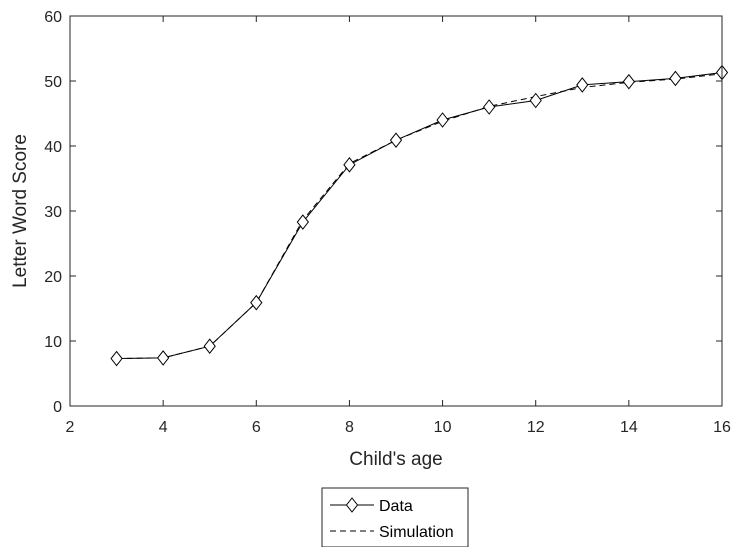  Describe the element at coordinates (395, 459) in the screenshot. I see `x-axis-label: Child's age` at that location.